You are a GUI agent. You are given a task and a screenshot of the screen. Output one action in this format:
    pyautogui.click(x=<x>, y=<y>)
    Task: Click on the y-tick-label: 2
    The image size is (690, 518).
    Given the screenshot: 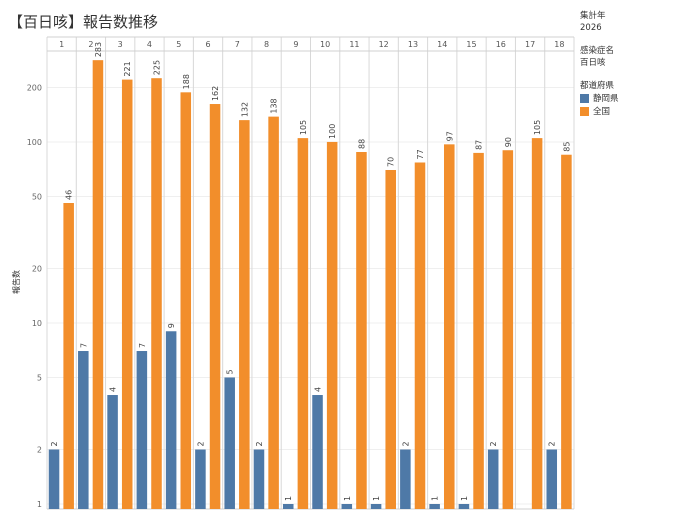 What is the action you would take?
    pyautogui.click(x=39, y=450)
    